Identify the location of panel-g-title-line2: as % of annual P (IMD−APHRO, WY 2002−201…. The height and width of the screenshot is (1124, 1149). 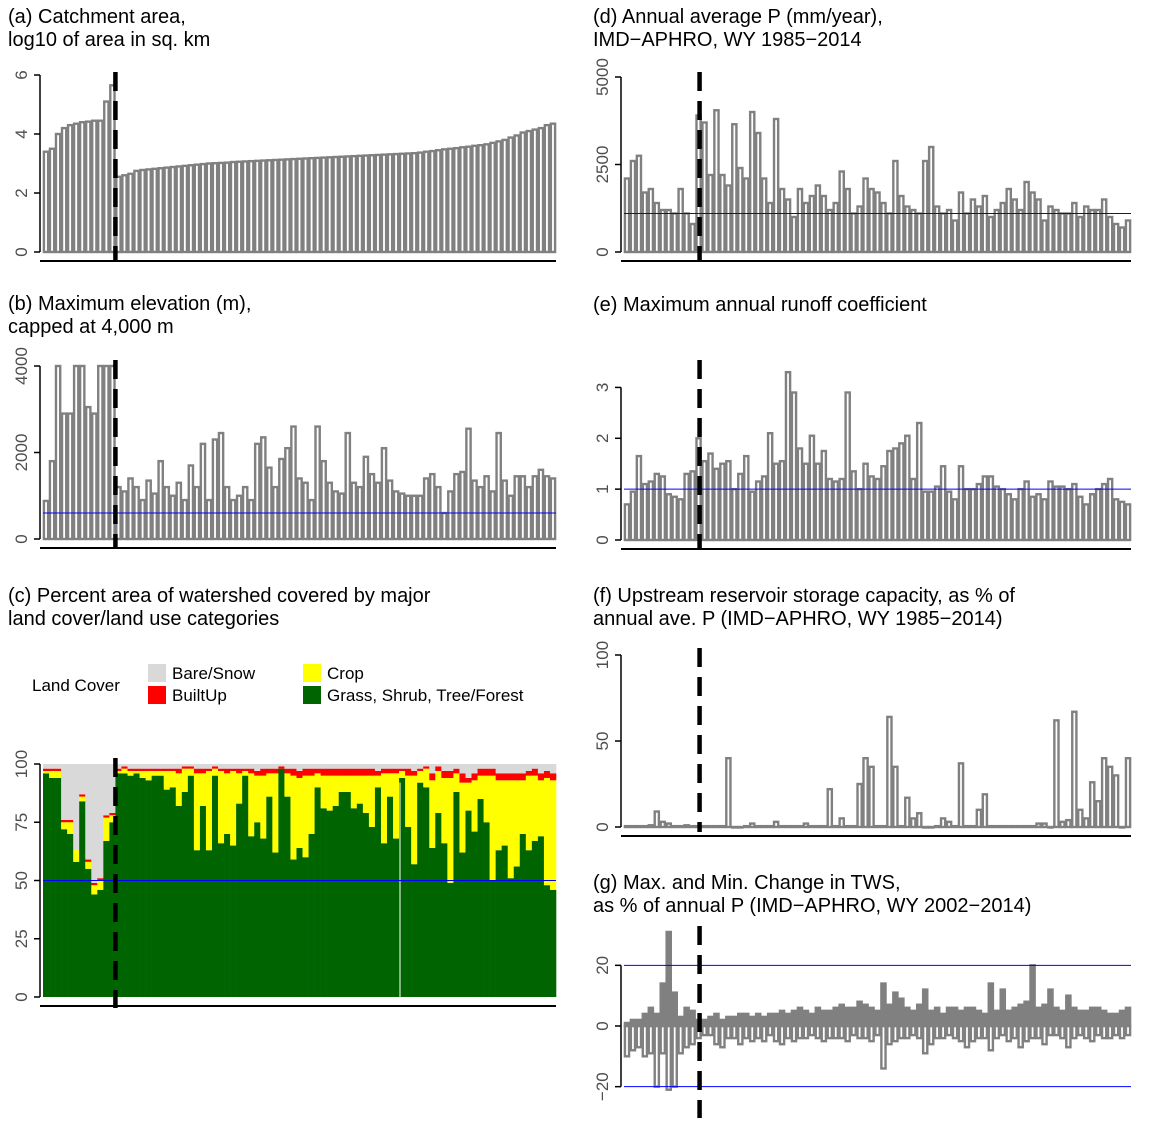
(812, 906).